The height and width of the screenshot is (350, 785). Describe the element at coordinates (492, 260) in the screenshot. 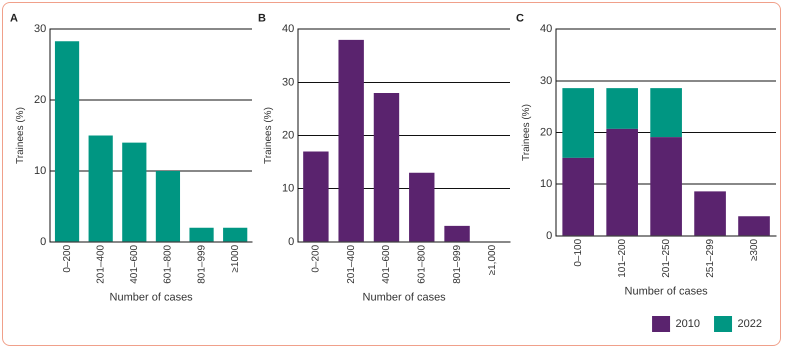

I see `x-tick-label: ≥1,000` at that location.